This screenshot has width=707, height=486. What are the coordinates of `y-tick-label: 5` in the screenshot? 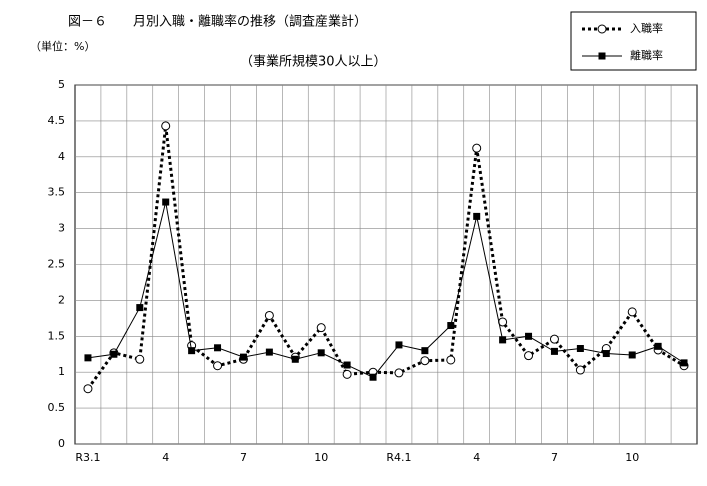 It's located at (61, 84).